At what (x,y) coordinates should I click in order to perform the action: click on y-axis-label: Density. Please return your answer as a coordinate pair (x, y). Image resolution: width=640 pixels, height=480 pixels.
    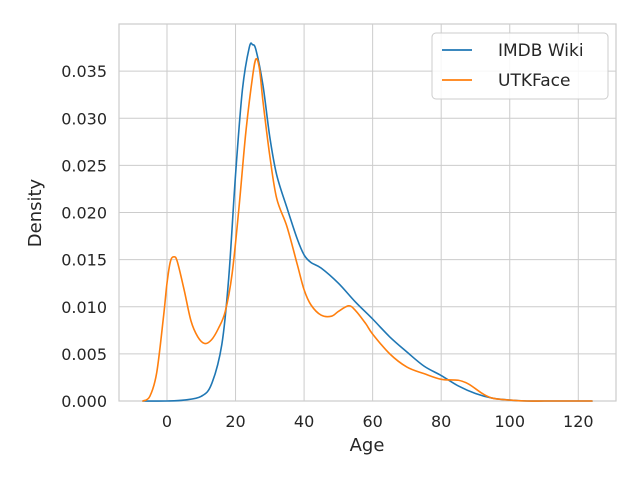
    Looking at the image, I should click on (35, 212).